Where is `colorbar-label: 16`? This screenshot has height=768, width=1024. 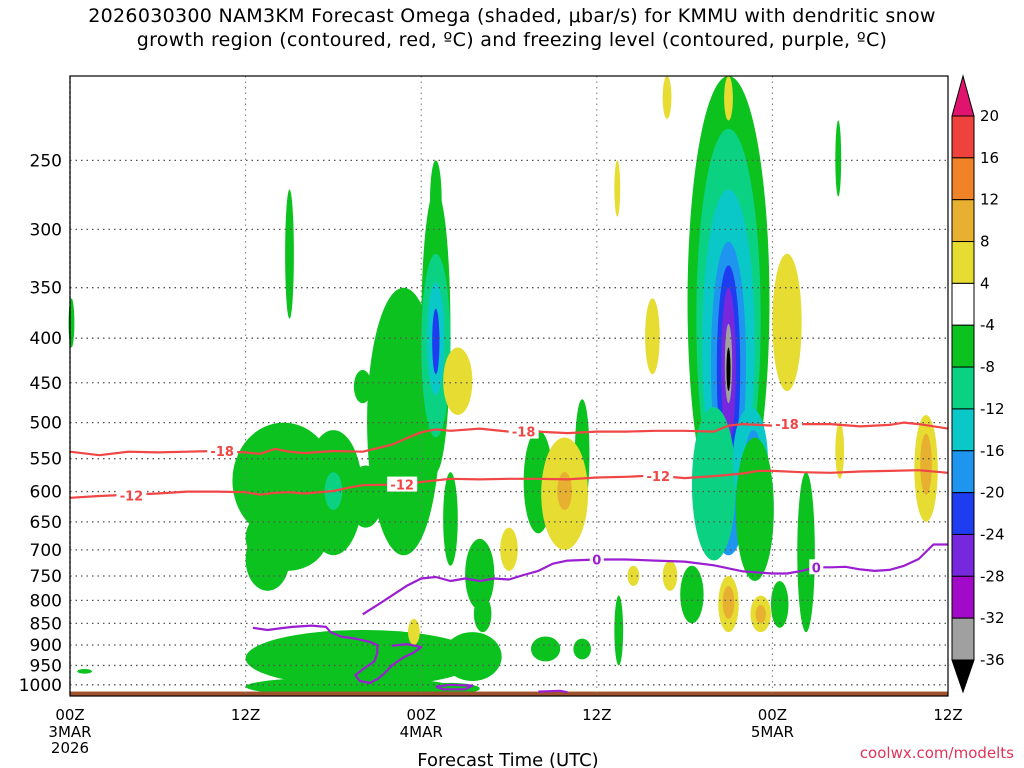
colorbar-label: 16 is located at coordinates (989, 158).